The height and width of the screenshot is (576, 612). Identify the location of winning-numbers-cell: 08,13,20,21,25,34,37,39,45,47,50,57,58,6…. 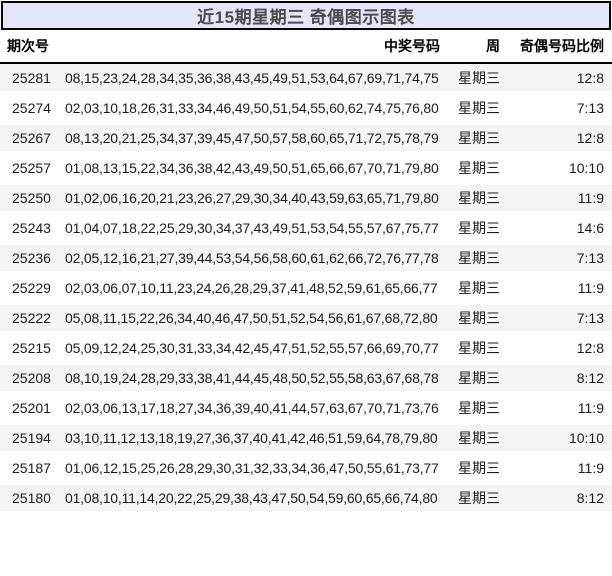
(252, 138).